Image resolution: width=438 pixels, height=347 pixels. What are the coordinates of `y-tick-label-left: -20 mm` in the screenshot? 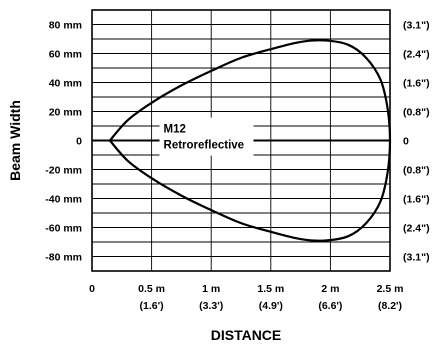 It's located at (63, 171).